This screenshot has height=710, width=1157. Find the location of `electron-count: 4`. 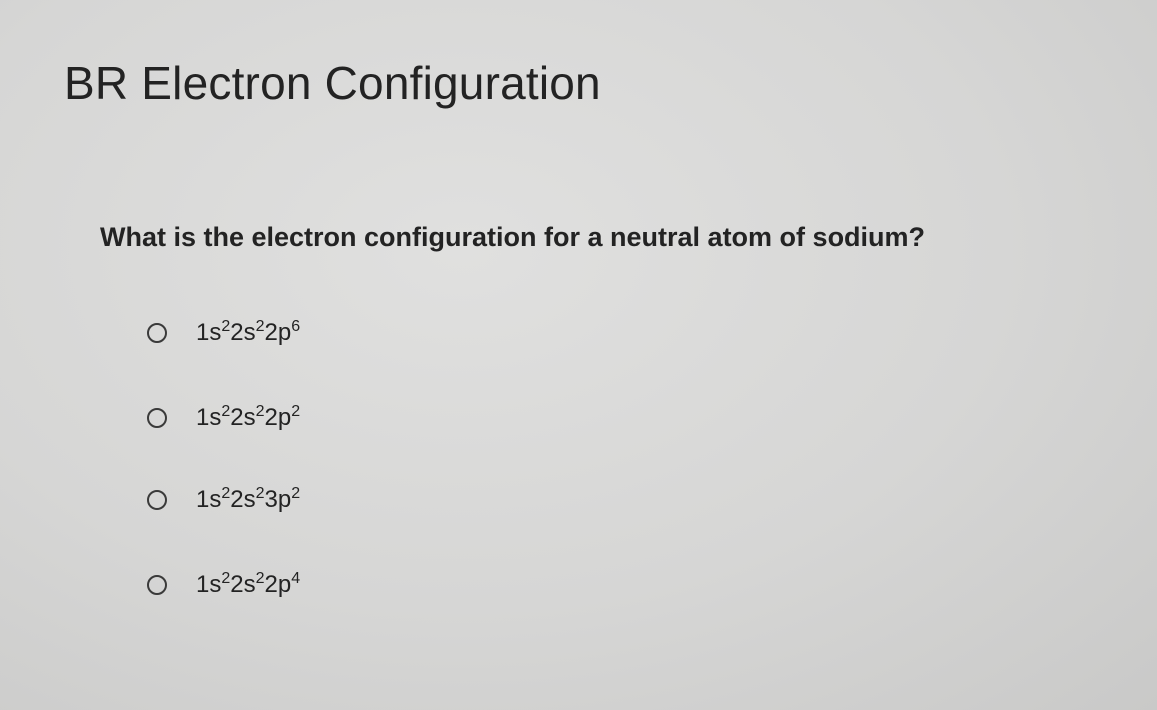

electron-count: 4 is located at coordinates (296, 578).